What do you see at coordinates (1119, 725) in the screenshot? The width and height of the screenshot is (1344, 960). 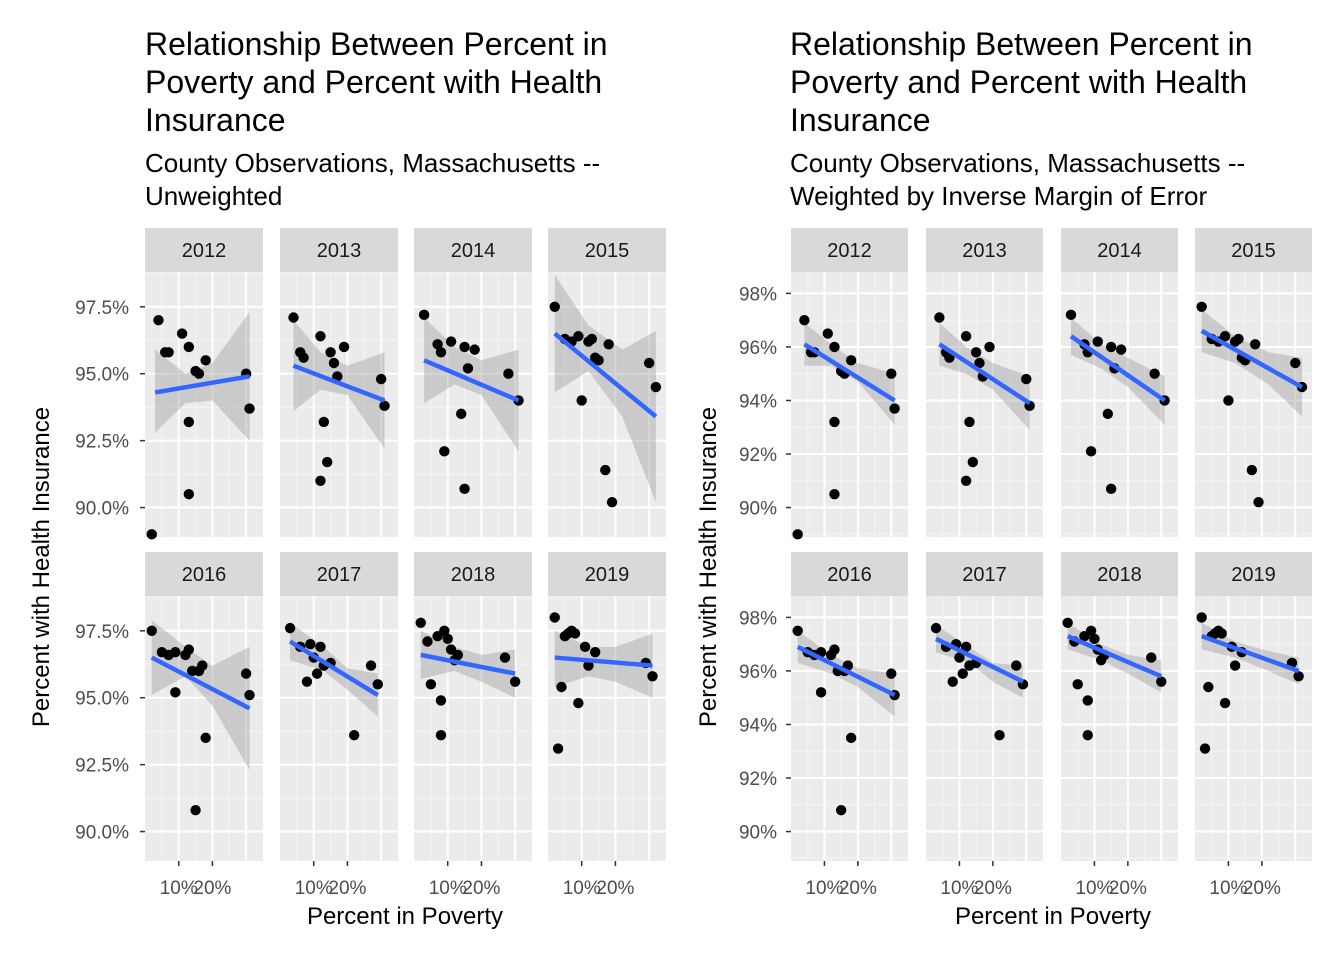 I see `right-facet-2018: 2018 10%20%` at bounding box center [1119, 725].